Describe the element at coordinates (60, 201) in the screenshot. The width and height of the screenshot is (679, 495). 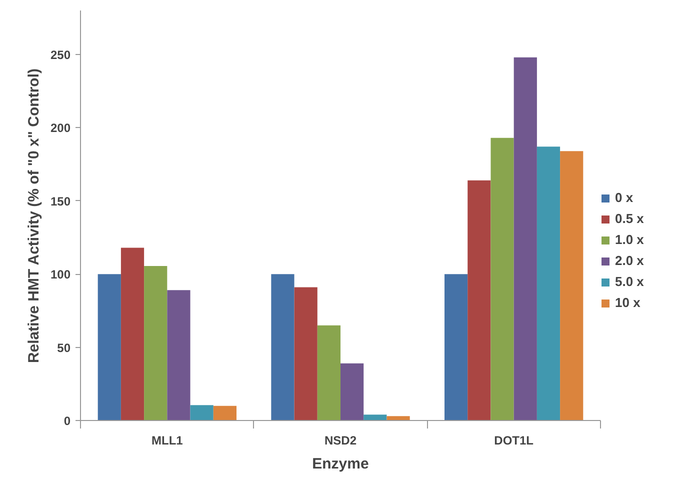
I see `y-tick-label: 150` at that location.